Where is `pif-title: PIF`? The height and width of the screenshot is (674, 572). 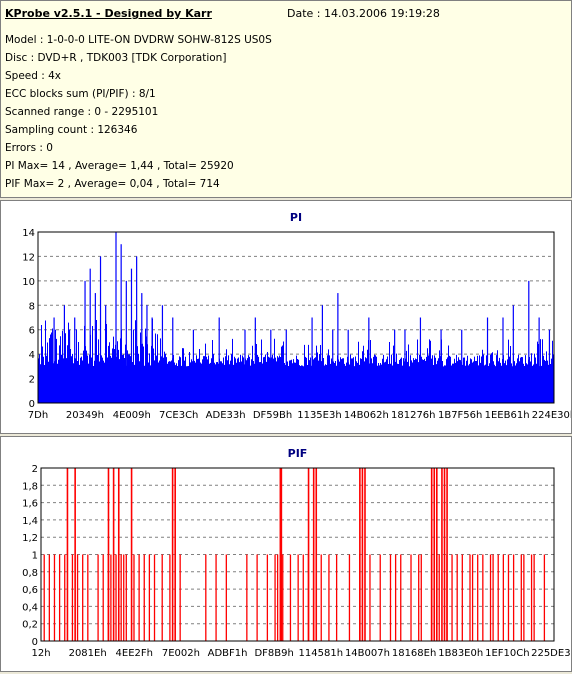 pif-title: PIF is located at coordinates (298, 453).